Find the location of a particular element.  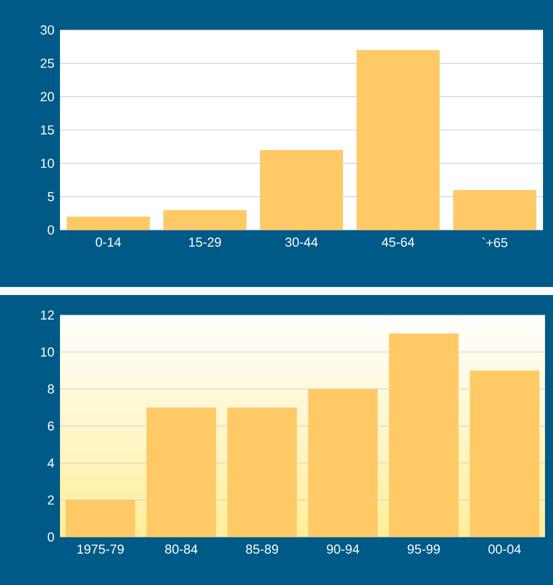

y-tick-label: 5 is located at coordinates (51, 197).